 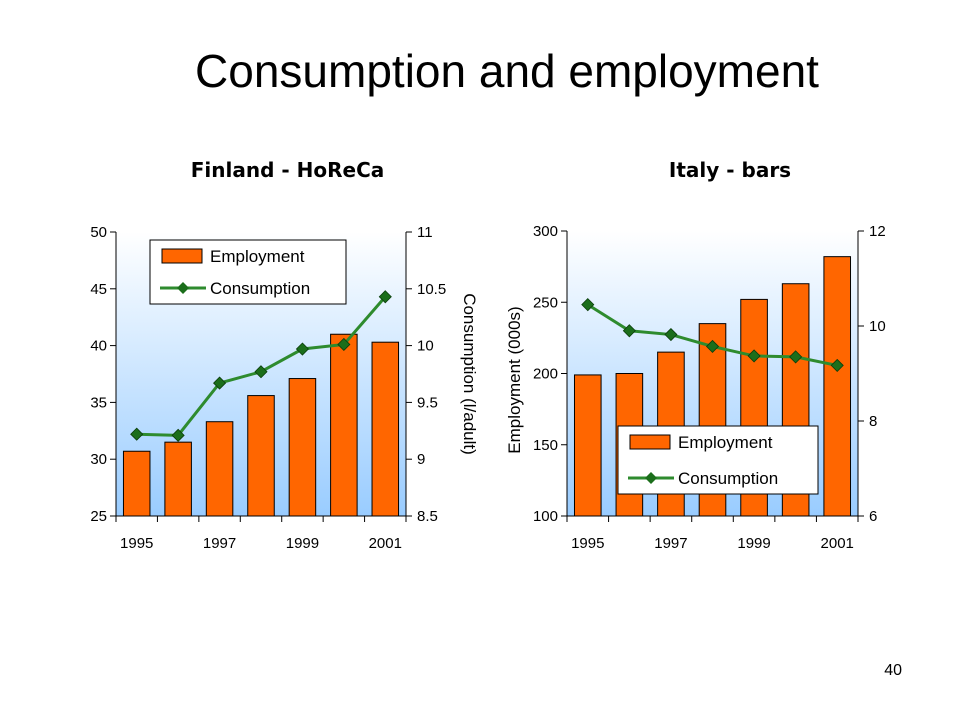 I want to click on chart-title-finland: Finland - HoReCa, so click(x=287, y=170).